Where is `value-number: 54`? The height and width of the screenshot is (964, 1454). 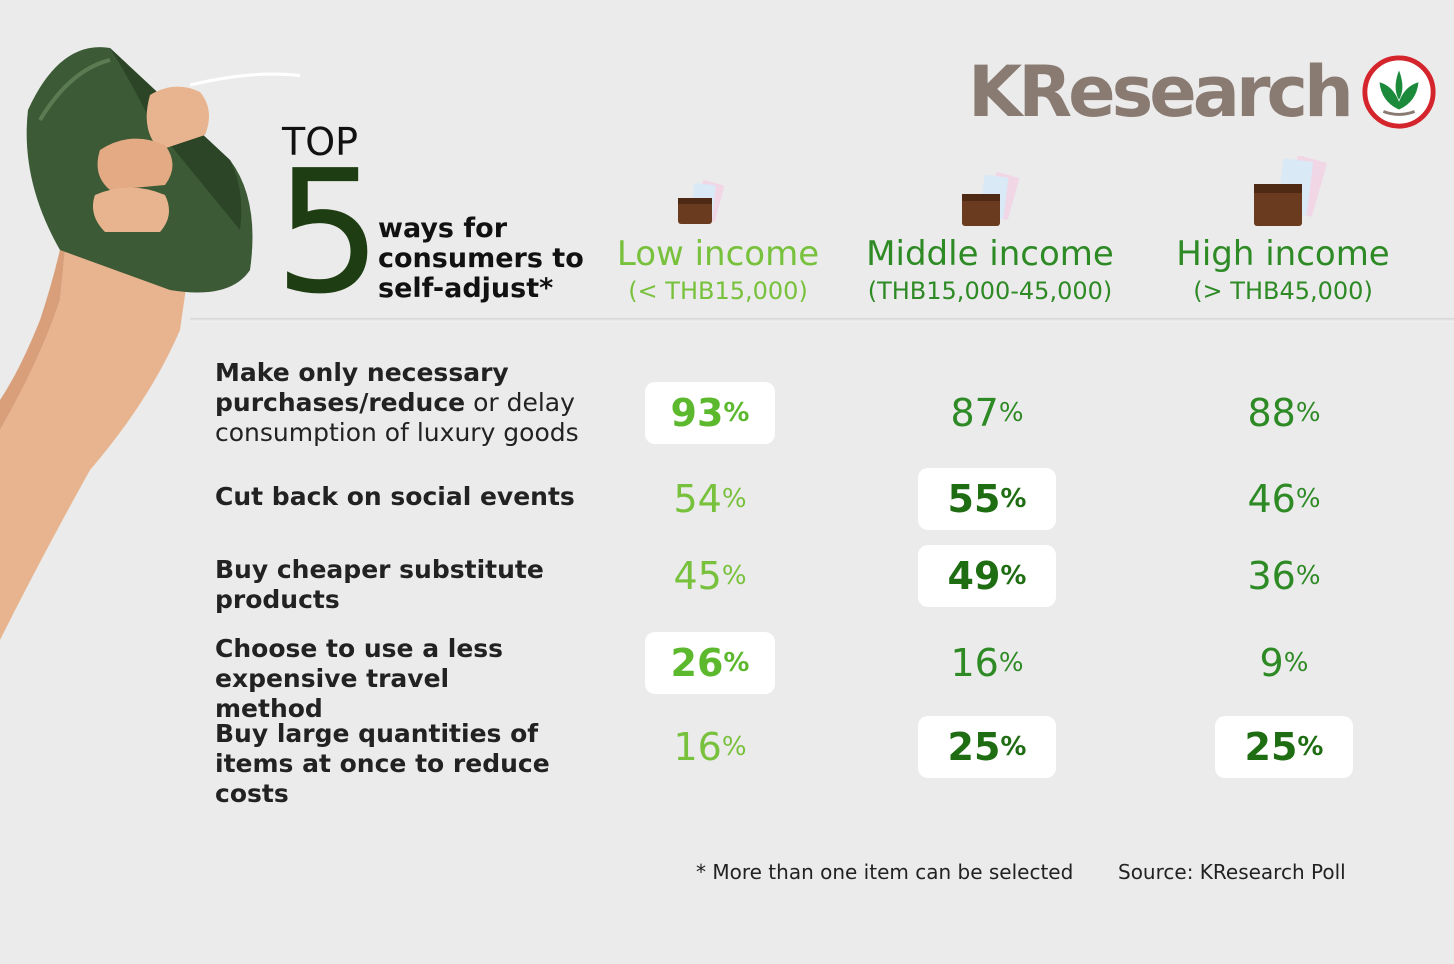
value-number: 54 is located at coordinates (697, 499).